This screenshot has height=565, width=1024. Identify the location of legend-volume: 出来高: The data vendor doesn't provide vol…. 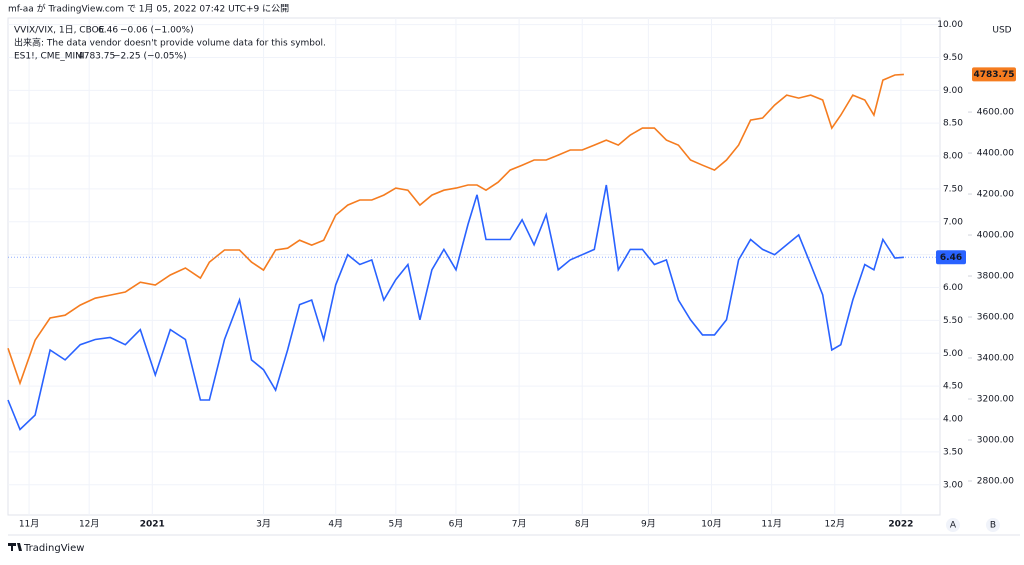
(170, 43).